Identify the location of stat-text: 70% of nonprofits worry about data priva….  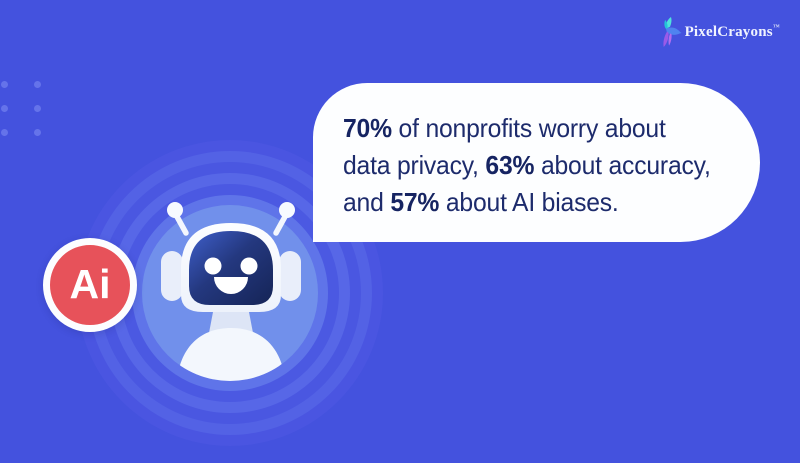
(541, 165).